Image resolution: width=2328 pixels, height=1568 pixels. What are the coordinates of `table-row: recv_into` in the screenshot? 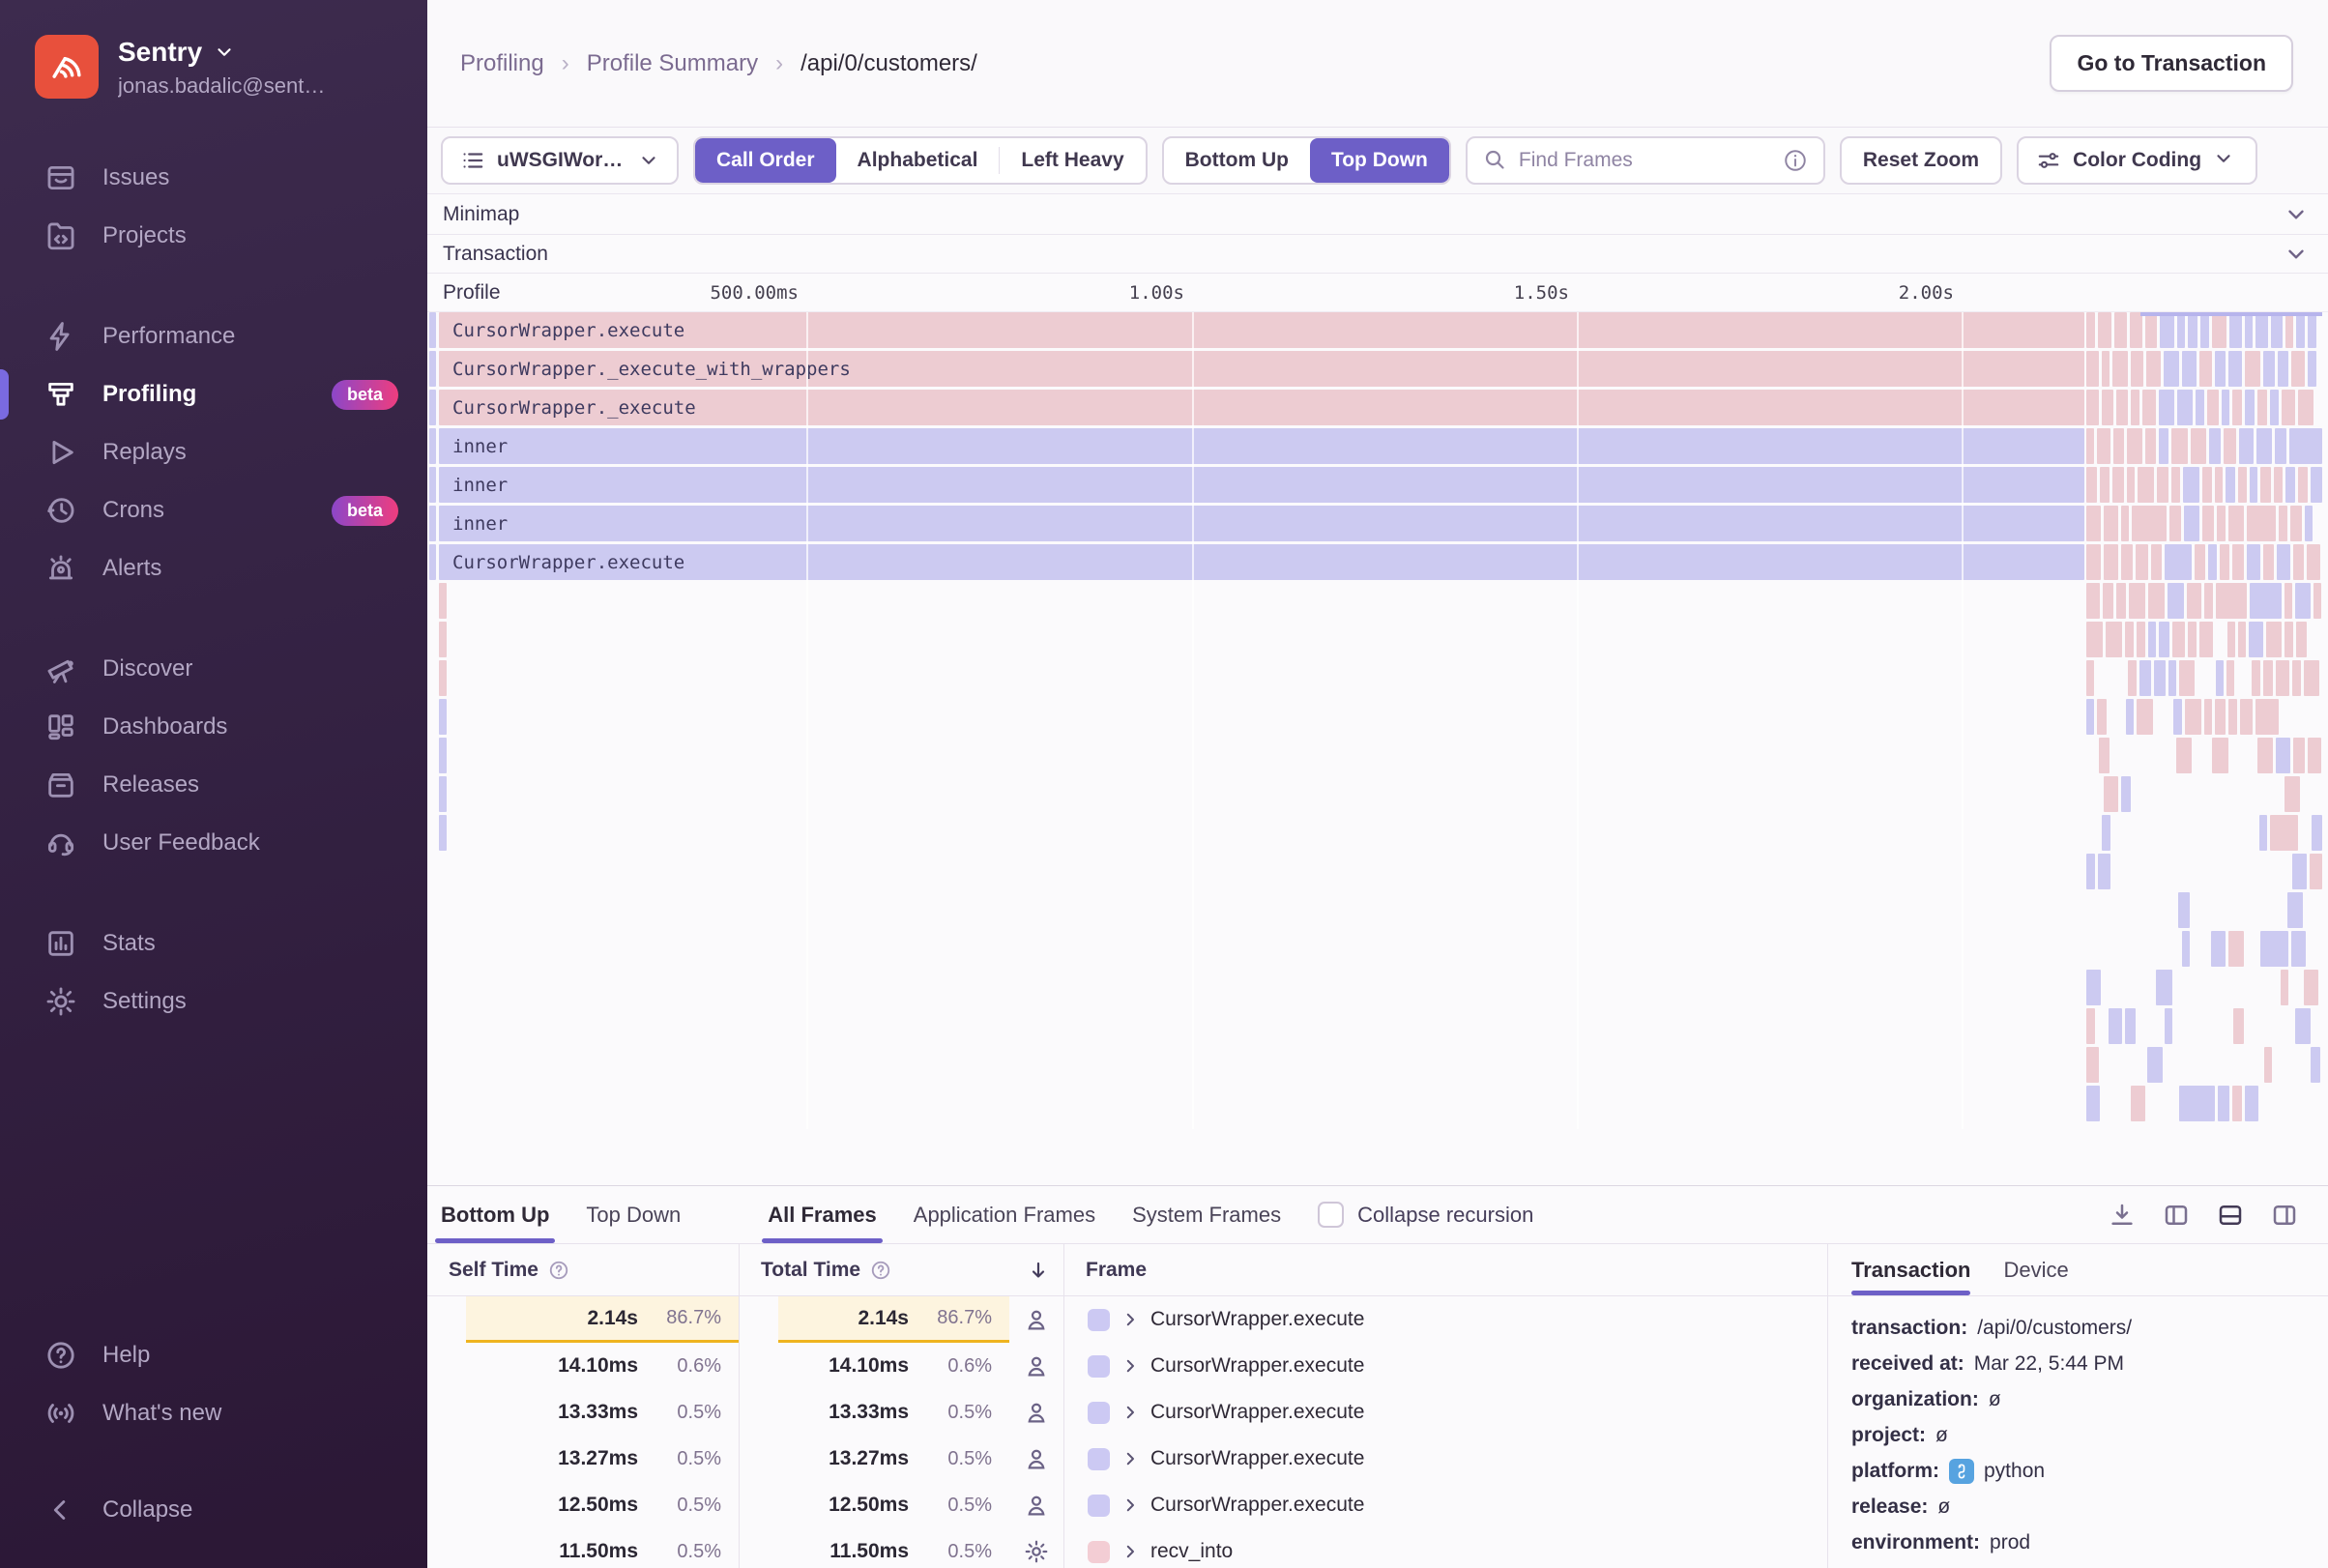 It's located at (1446, 1548).